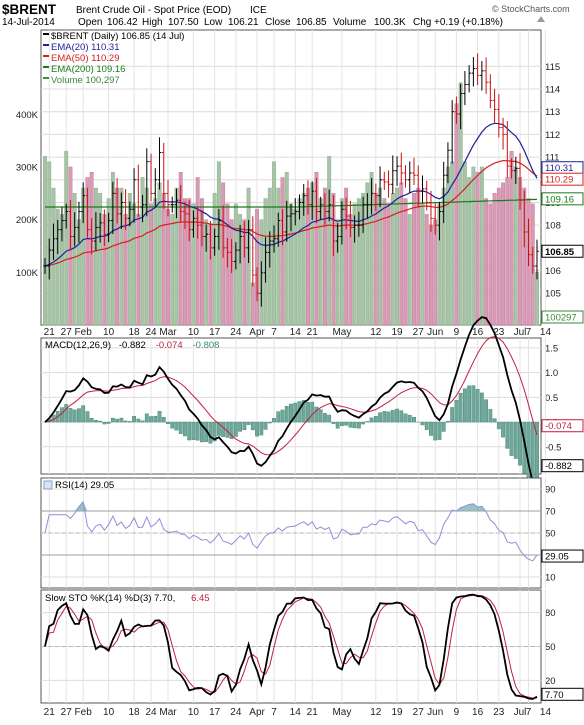 The image size is (584, 725). What do you see at coordinates (257, 332) in the screenshot?
I see `date-tick-label: Apr` at bounding box center [257, 332].